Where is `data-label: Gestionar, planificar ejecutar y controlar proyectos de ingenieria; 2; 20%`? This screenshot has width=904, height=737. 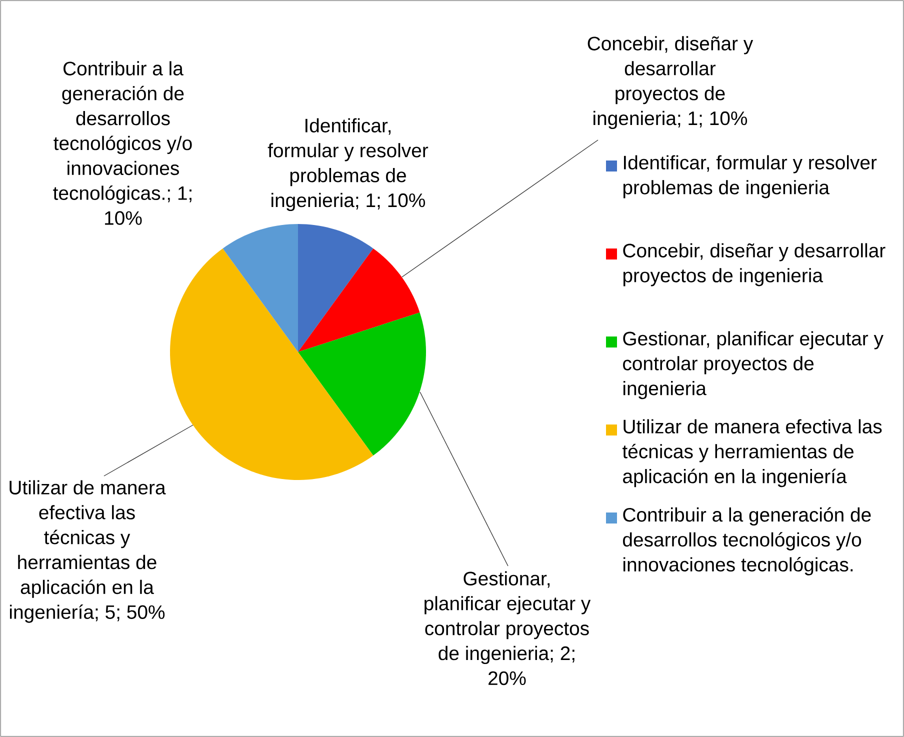
data-label: Gestionar, planificar ejecutar y controlar proyectos de ingenieria; 2; 20% is located at coordinates (507, 628).